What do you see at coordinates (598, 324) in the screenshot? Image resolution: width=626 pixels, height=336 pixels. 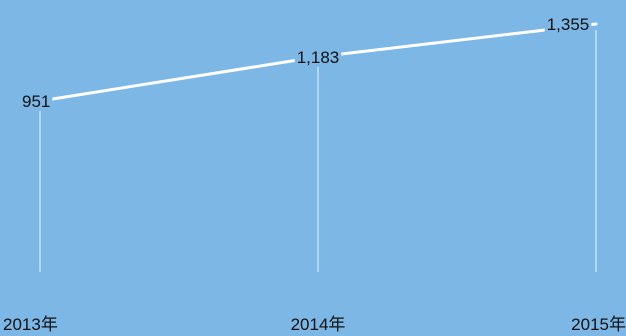 I see `x-tick-label-2015年: 2015年` at bounding box center [598, 324].